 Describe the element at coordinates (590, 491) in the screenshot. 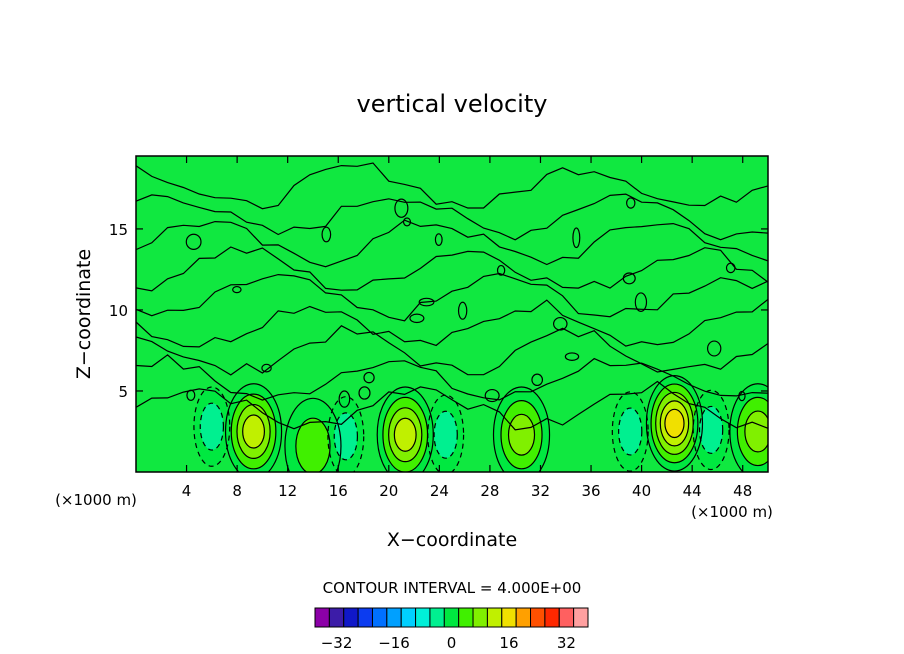

I see `x-tick-label: 36` at that location.